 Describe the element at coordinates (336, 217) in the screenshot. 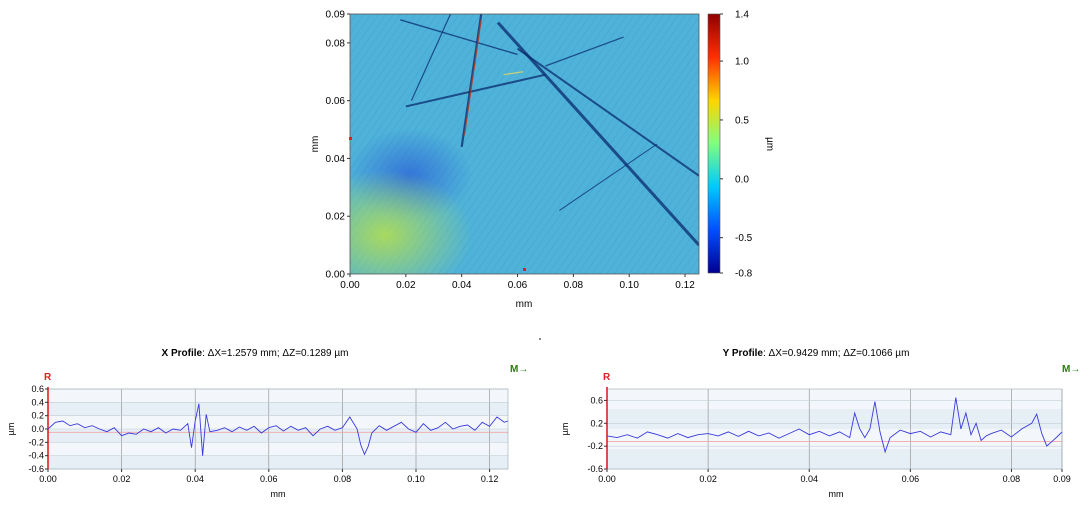

I see `map-y-tick-label: 0.02` at that location.